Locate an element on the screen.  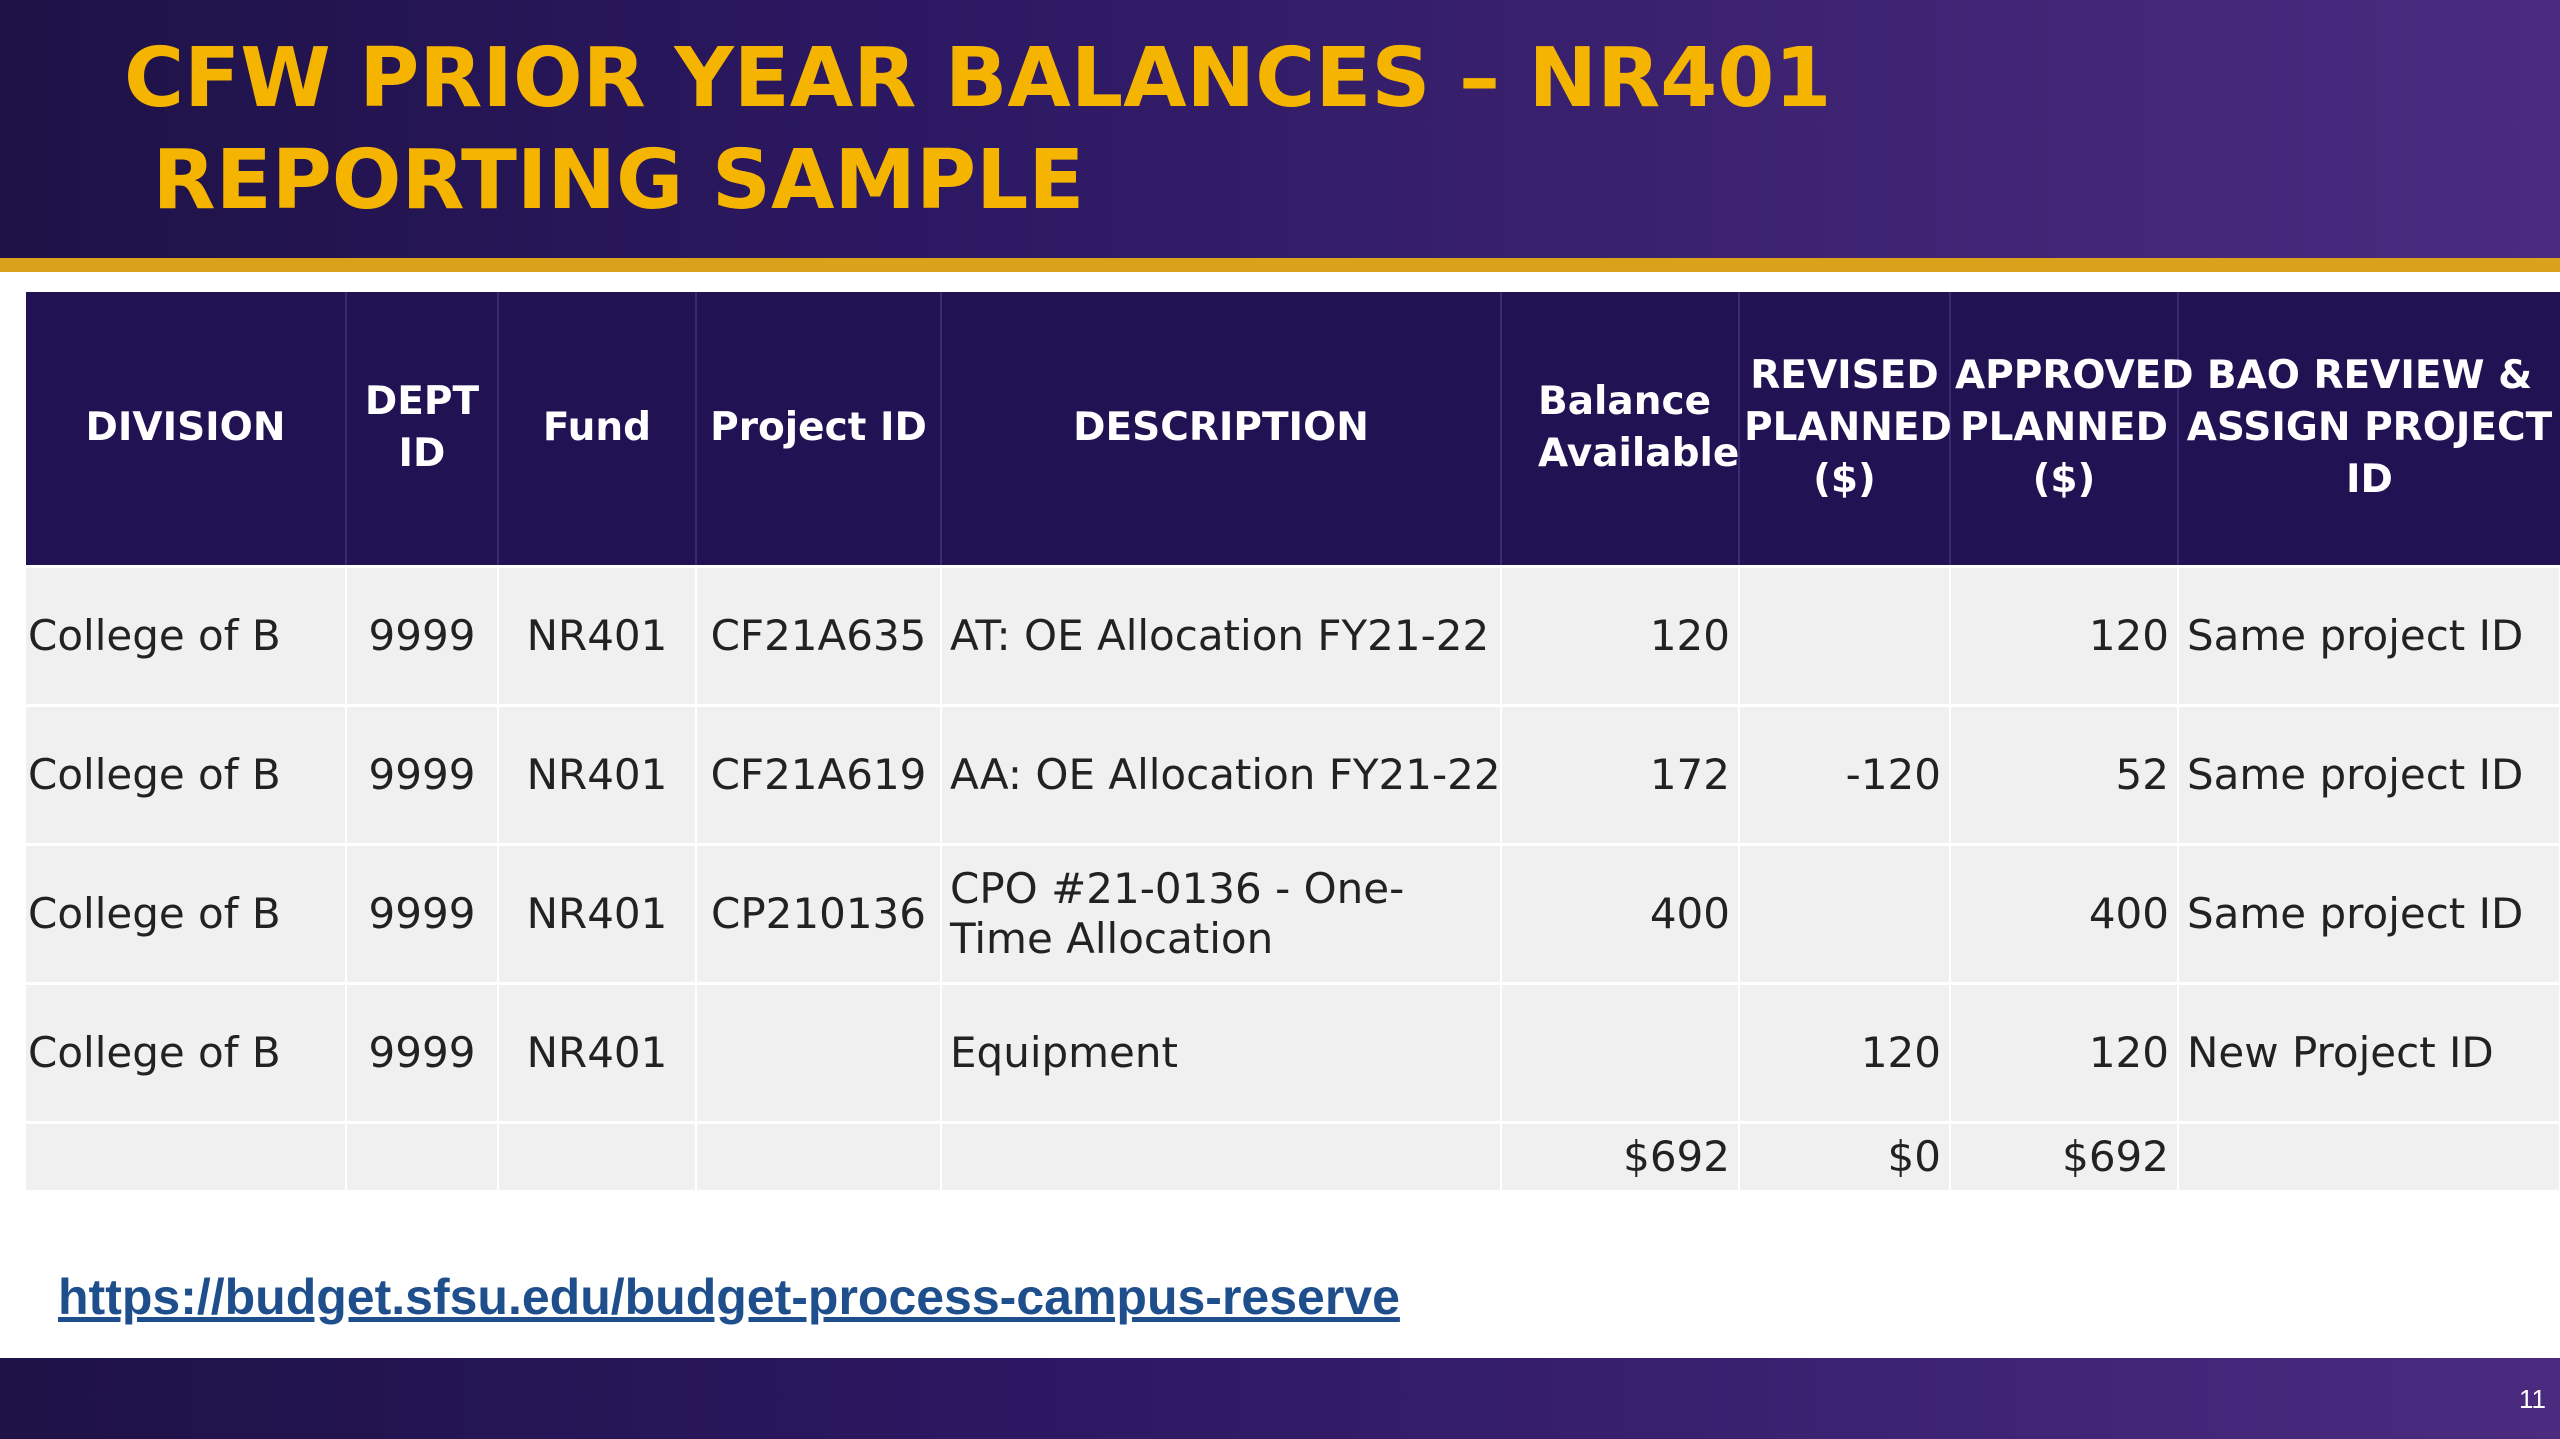
cell-project-id: CF21A619 is located at coordinates (819, 773).